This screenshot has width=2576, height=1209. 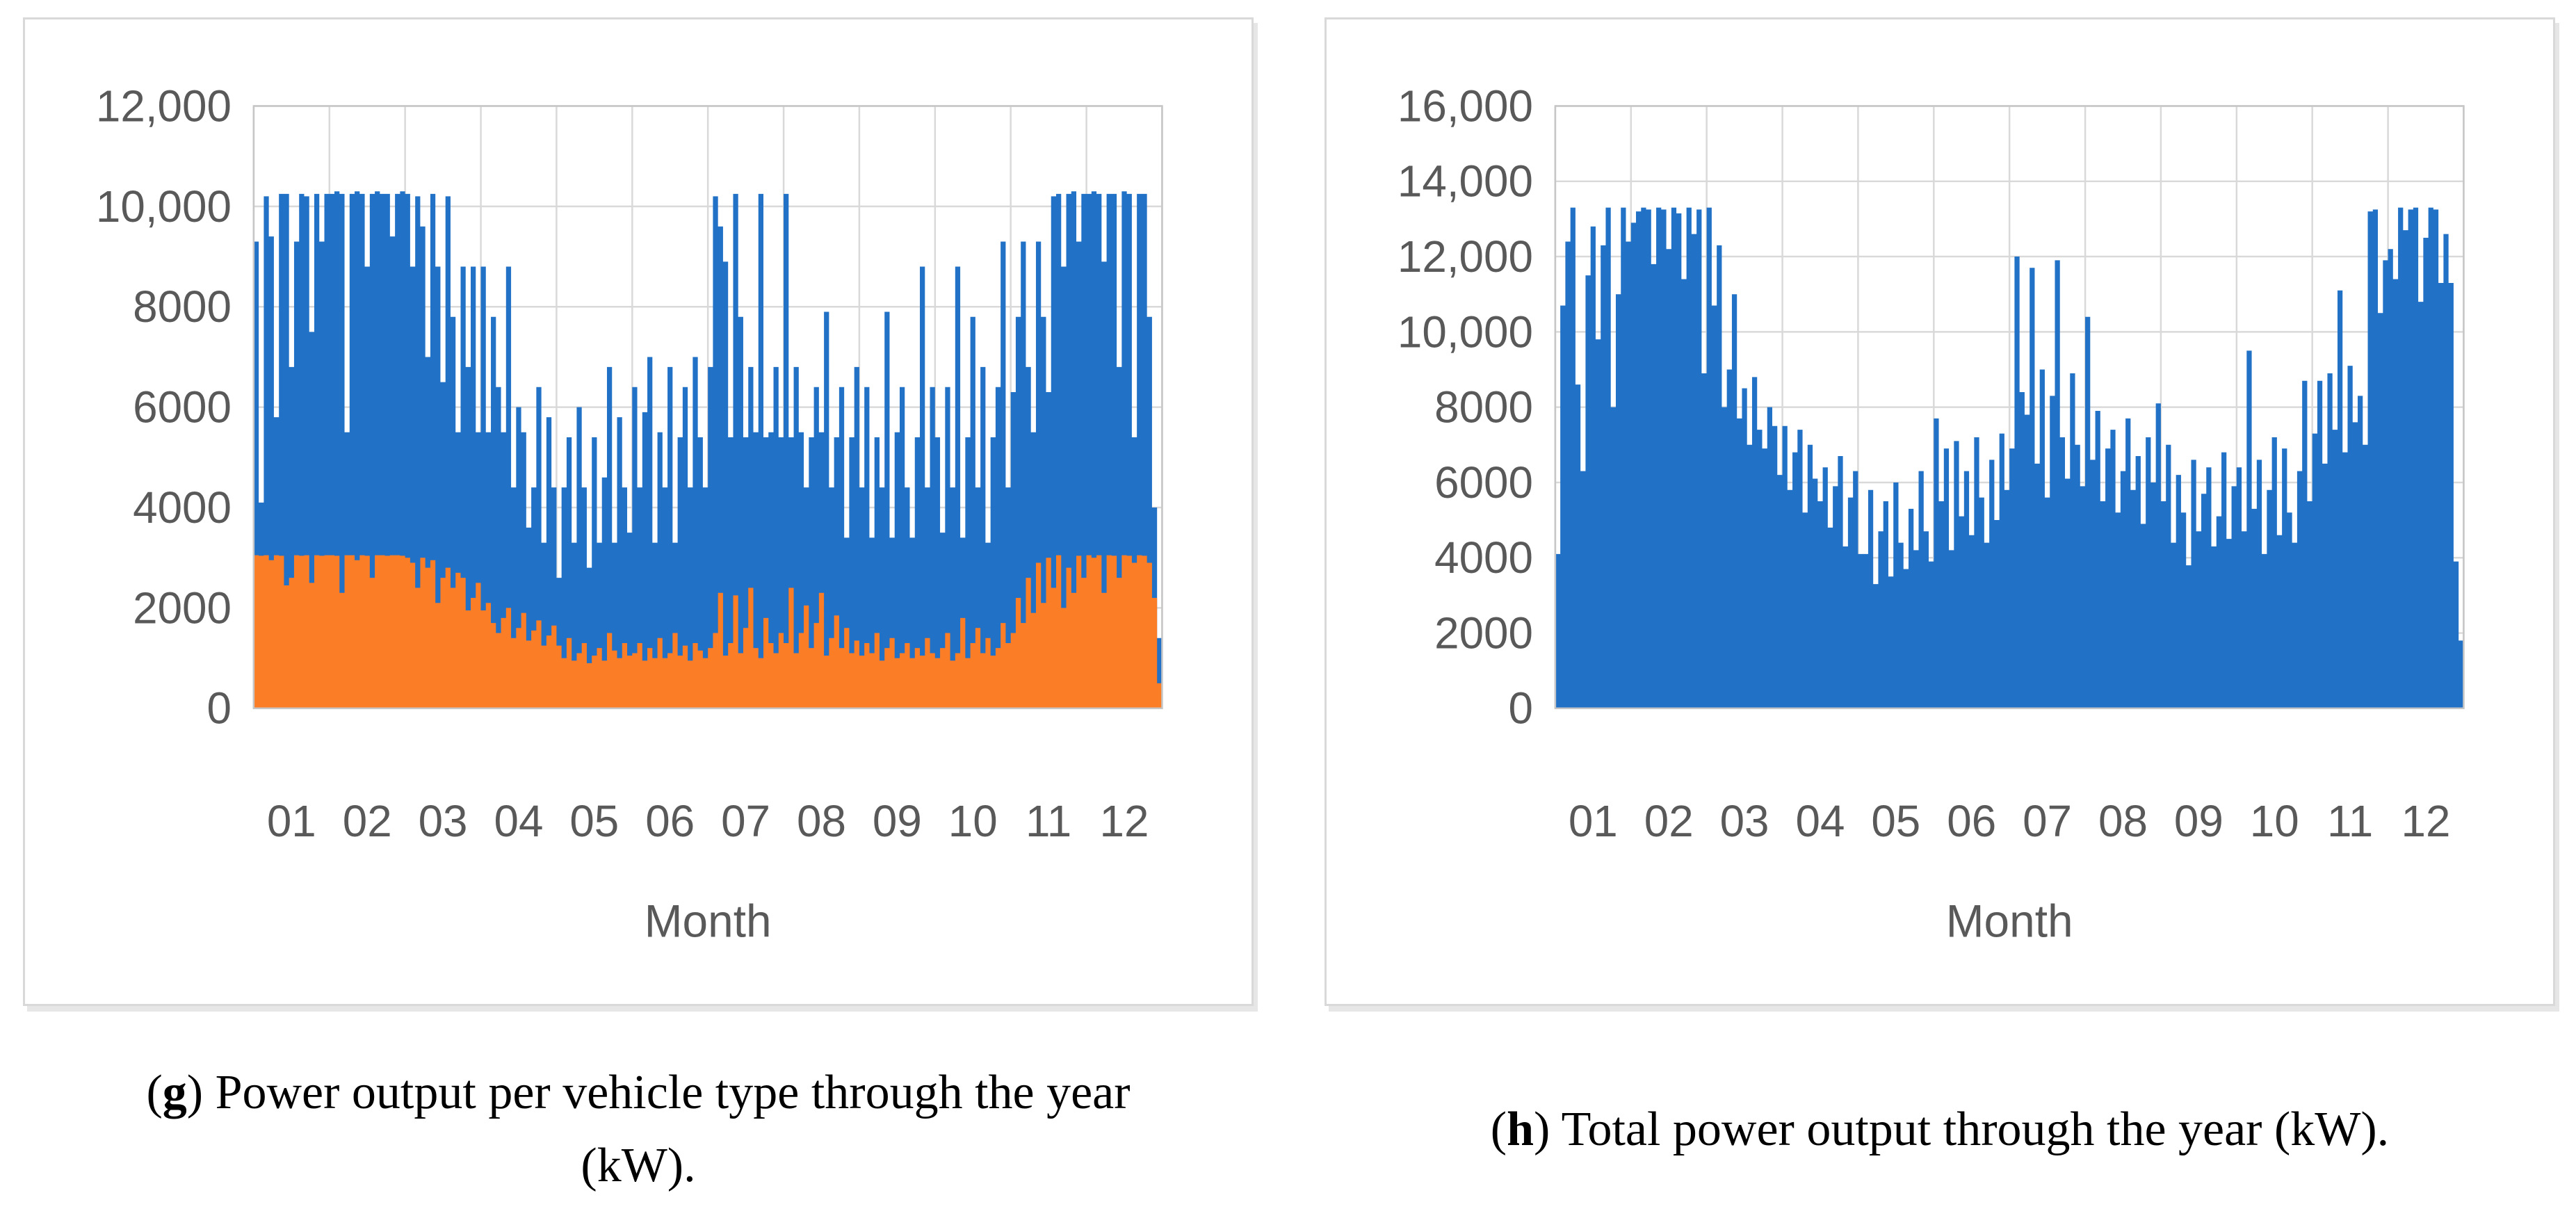 What do you see at coordinates (195, 1092) in the screenshot?
I see `caption-g-close-paren: )` at bounding box center [195, 1092].